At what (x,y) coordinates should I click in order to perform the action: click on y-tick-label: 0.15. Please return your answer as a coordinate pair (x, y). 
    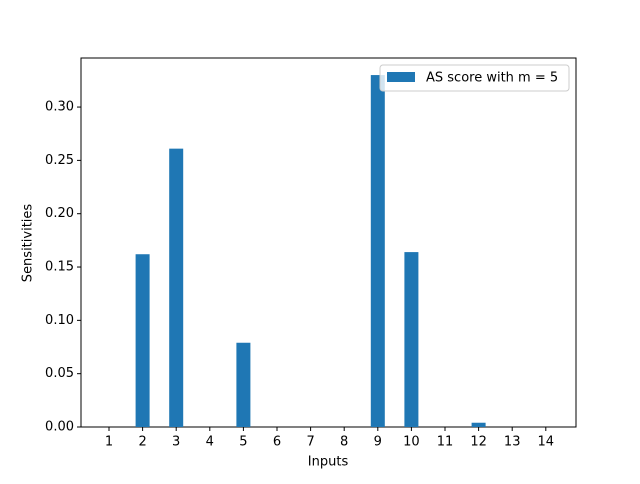
    Looking at the image, I should click on (59, 267).